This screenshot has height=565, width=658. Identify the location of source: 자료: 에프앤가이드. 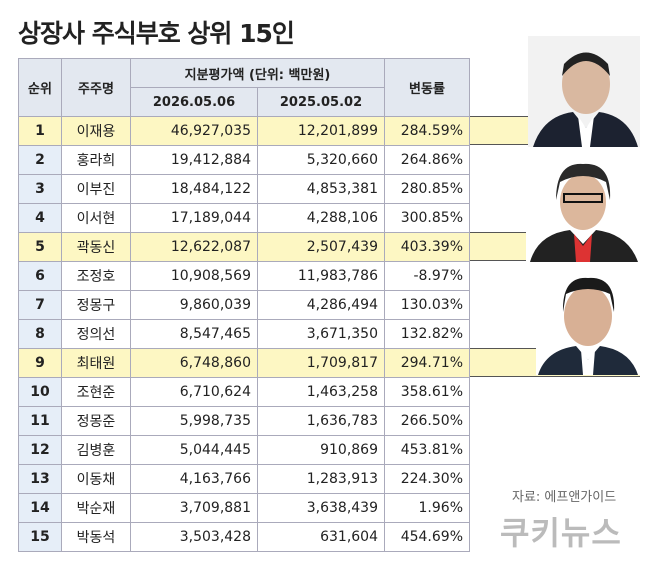
(564, 497).